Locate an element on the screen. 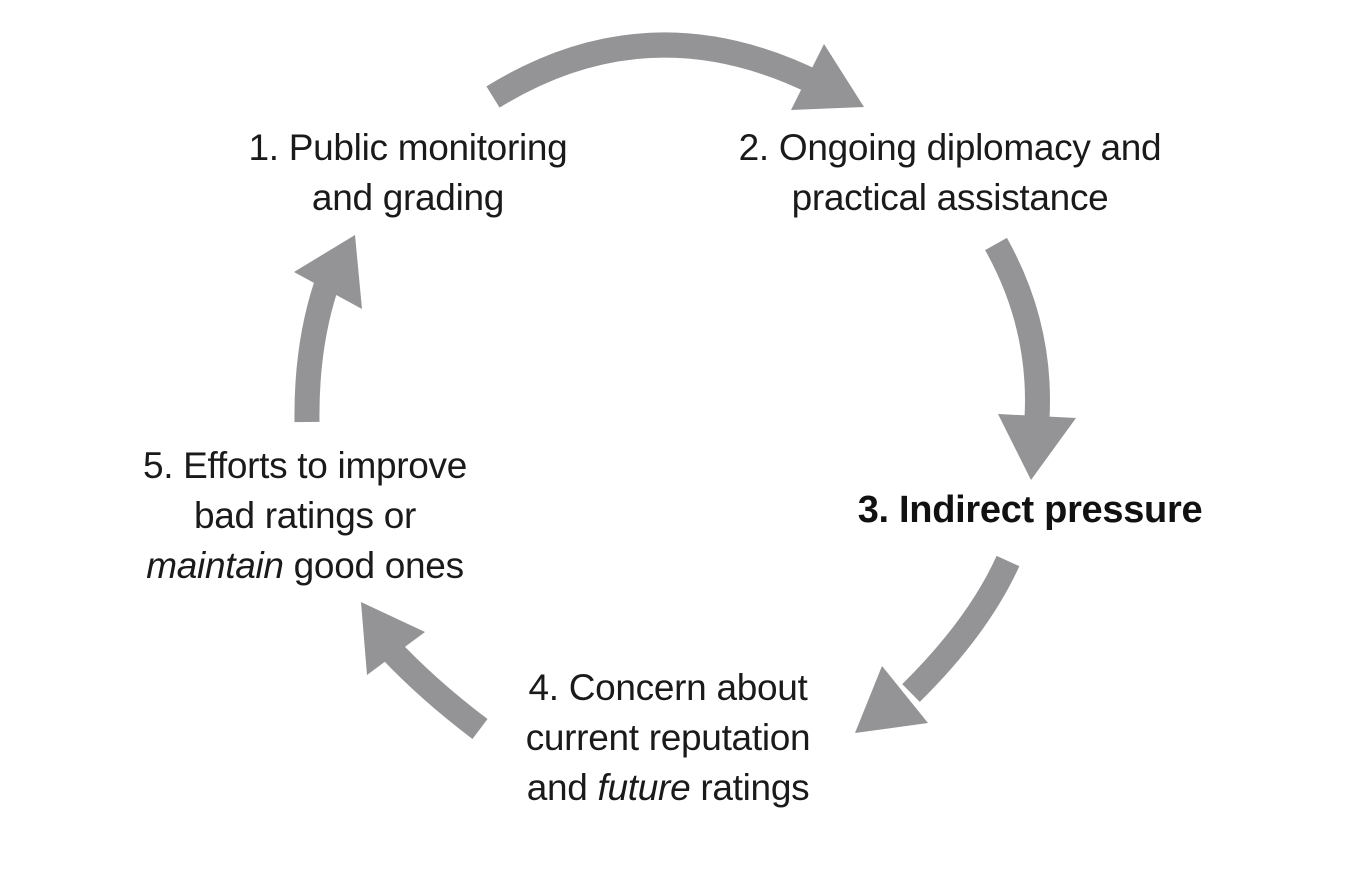 The width and height of the screenshot is (1350, 873). arrow-2-to-3-head is located at coordinates (1037, 447).